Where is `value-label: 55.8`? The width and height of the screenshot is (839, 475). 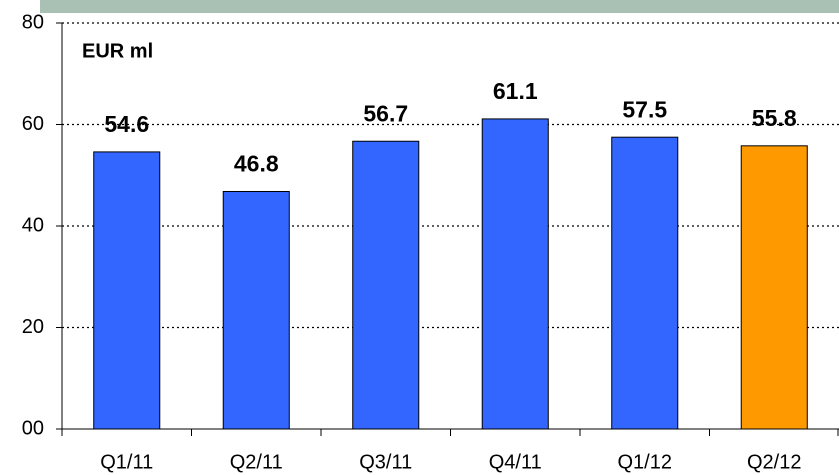 value-label: 55.8 is located at coordinates (774, 118).